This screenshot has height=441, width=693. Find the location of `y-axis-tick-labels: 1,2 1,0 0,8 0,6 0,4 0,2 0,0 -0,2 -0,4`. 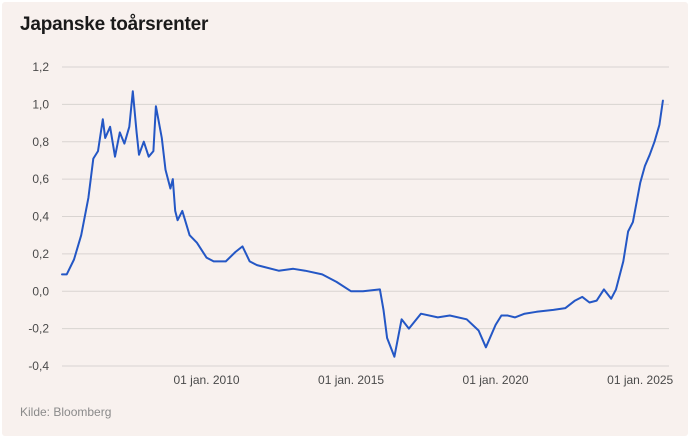

y-axis-tick-labels: 1,2 1,0 0,8 0,6 0,4 0,2 0,0 -0,2 -0,4 is located at coordinates (38, 216).